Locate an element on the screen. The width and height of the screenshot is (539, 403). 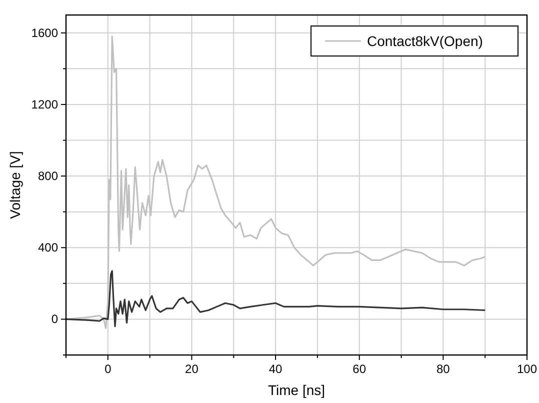
x-tick-label: 0 is located at coordinates (108, 369).